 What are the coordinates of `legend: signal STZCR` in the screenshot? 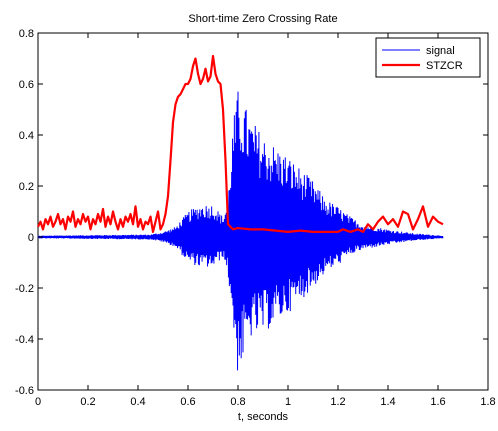 It's located at (428, 57).